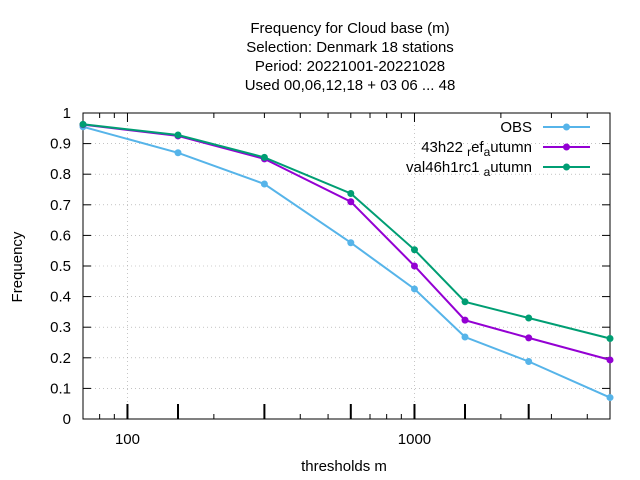  Describe the element at coordinates (67, 113) in the screenshot. I see `y-tick-label: 1` at that location.